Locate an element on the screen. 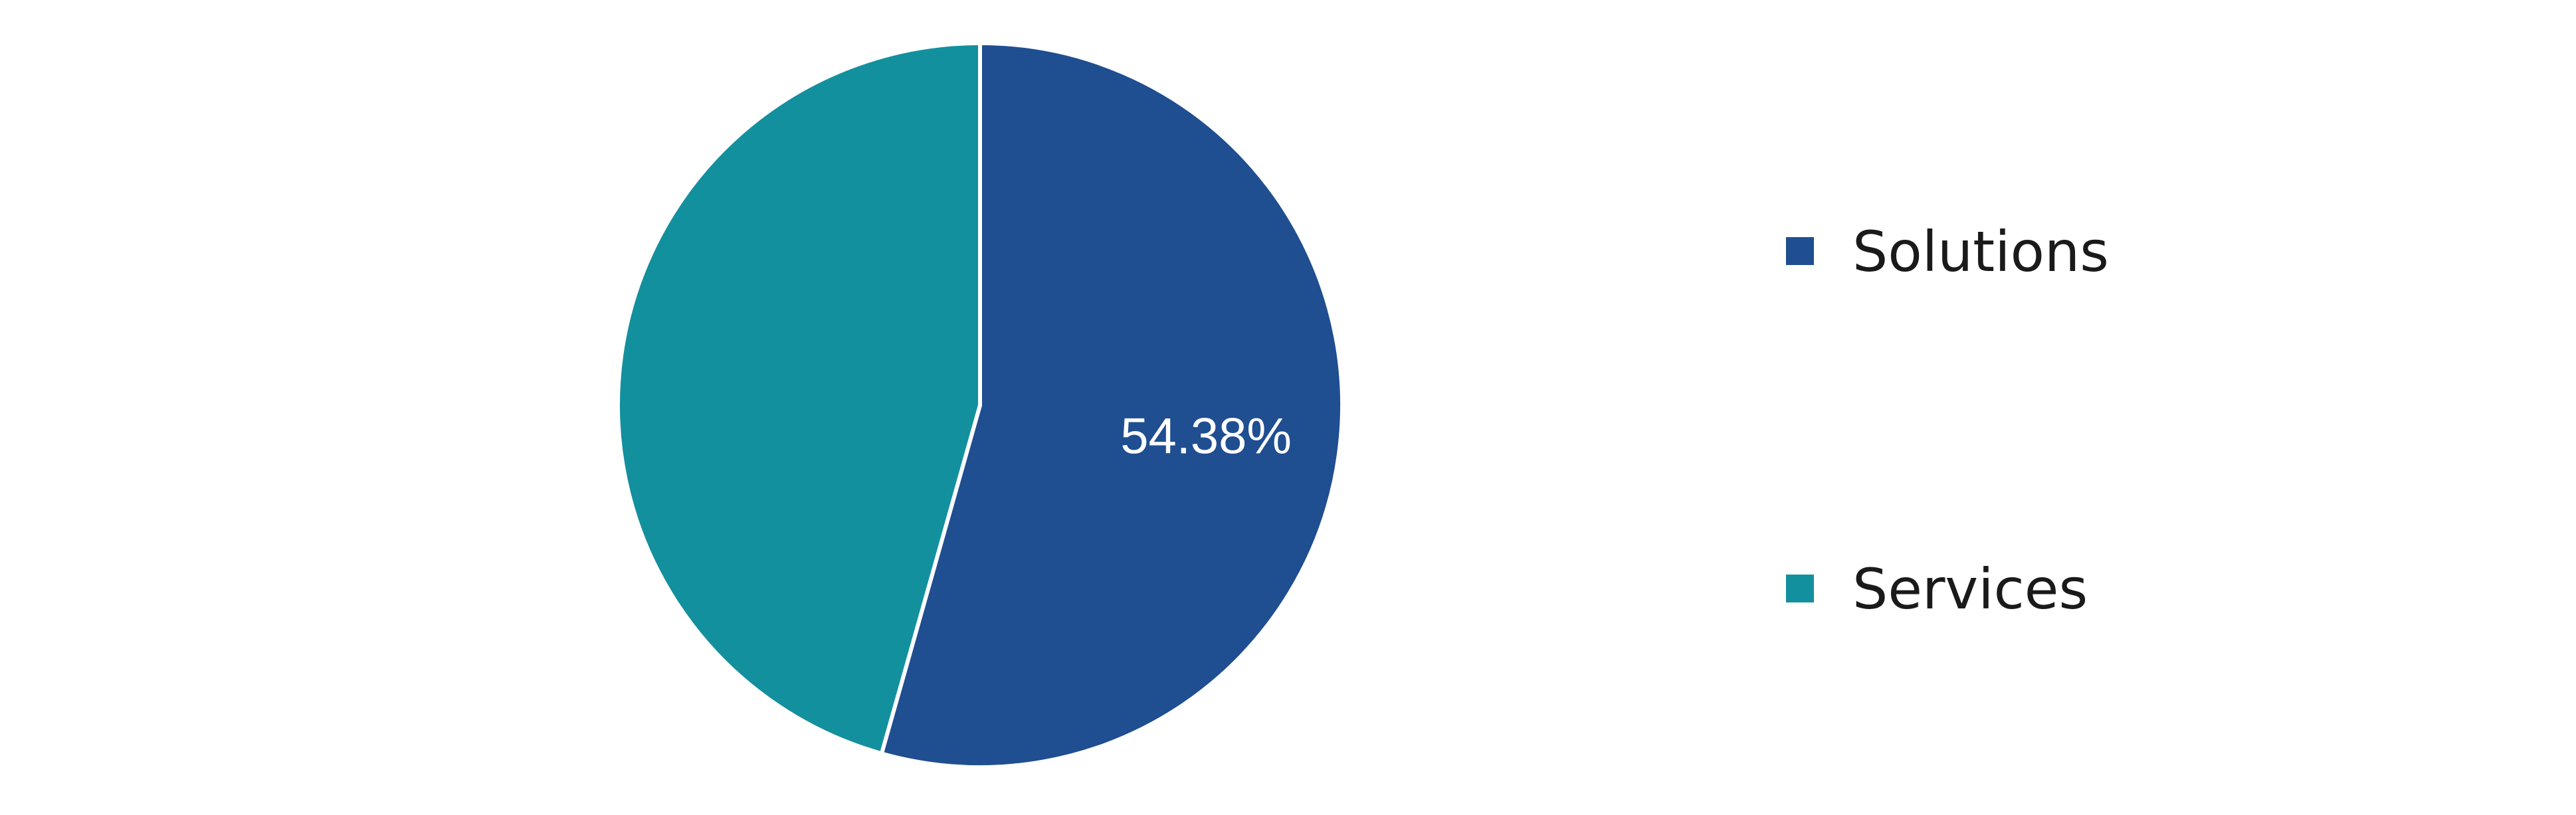 The height and width of the screenshot is (815, 2576). legend-item-solutions: Solutions is located at coordinates (1947, 251).